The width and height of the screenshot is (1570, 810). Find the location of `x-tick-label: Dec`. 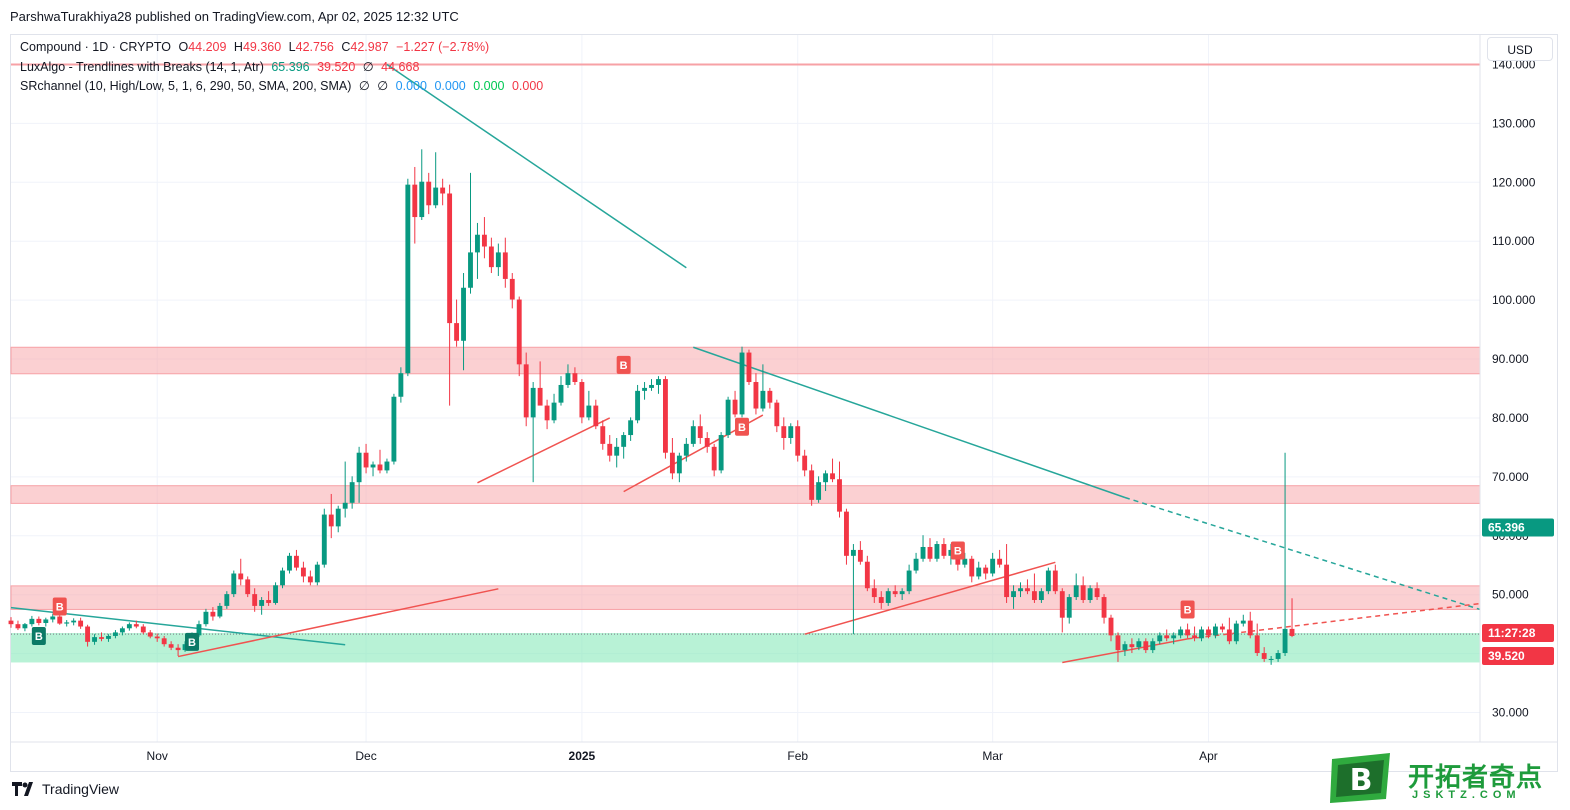

x-tick-label: Dec is located at coordinates (365, 756).